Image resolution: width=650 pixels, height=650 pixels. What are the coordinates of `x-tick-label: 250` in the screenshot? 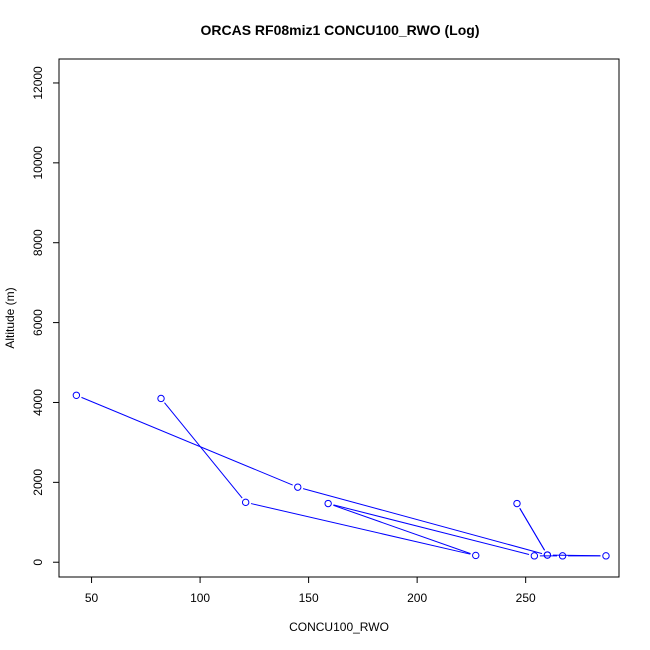 It's located at (526, 598).